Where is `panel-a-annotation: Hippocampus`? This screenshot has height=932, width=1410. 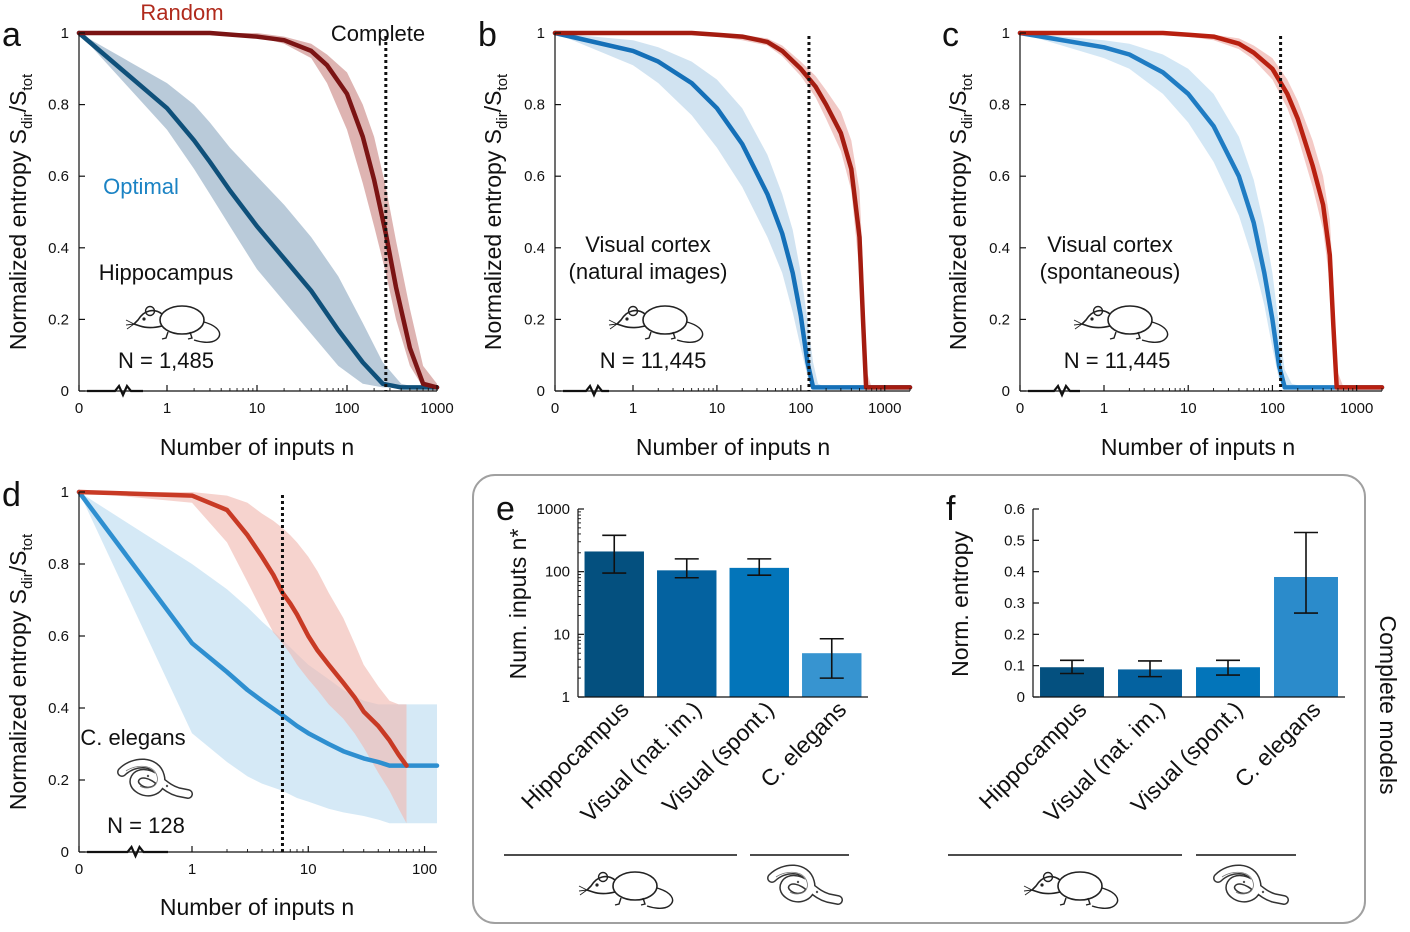 panel-a-annotation: Hippocampus is located at coordinates (166, 272).